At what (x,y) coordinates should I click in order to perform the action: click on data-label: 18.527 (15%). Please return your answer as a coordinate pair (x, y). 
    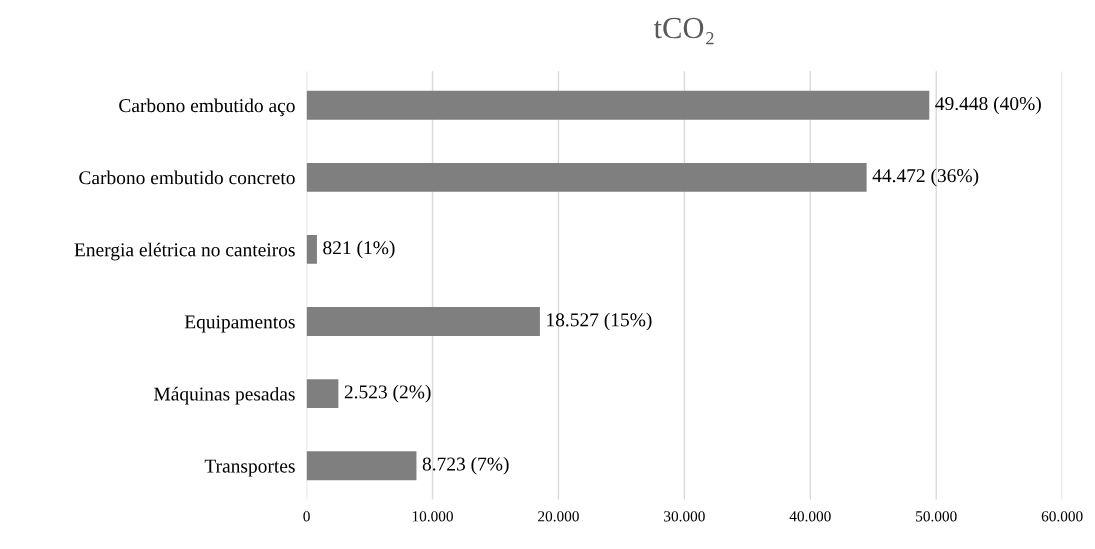
    Looking at the image, I should click on (599, 321).